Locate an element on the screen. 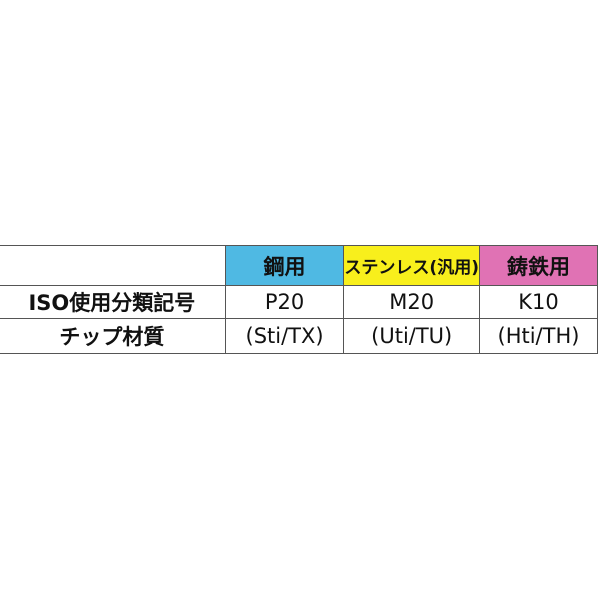  header-row: 鋼用 ステンレス(汎用) 鋳鉄用 is located at coordinates (299, 265).